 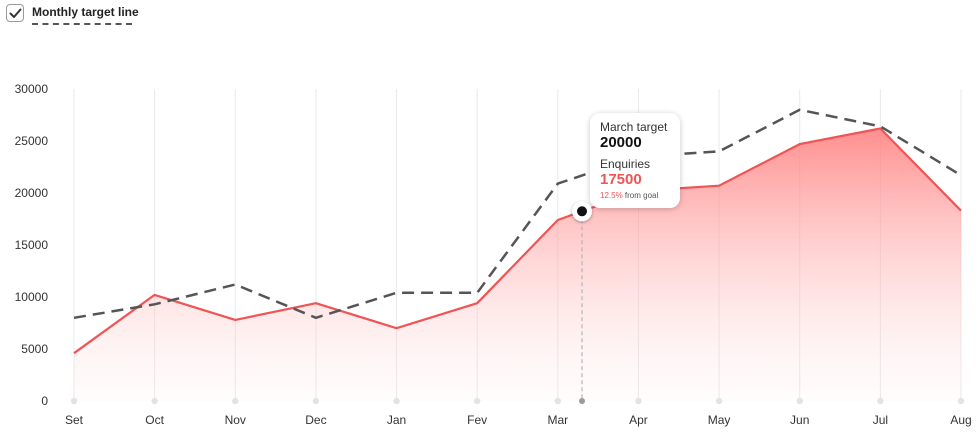 I want to click on x-tick-jan: Jan, so click(x=396, y=420).